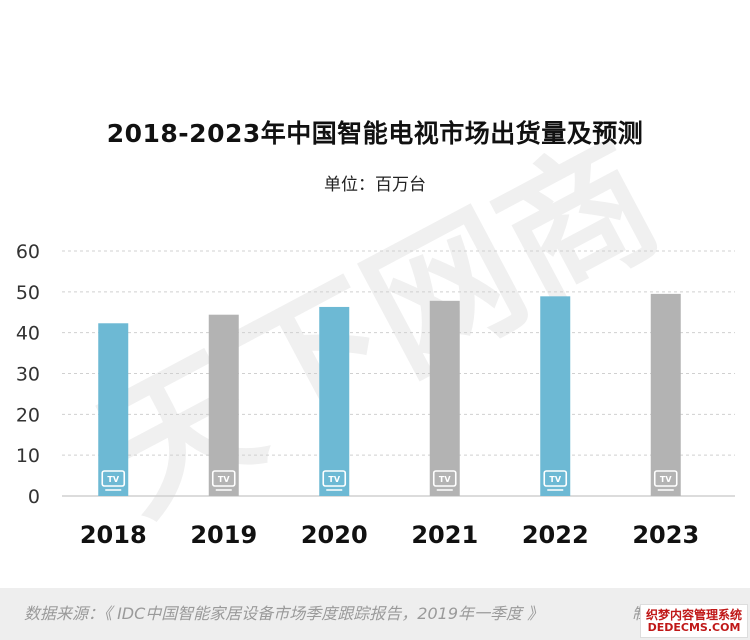 The height and width of the screenshot is (640, 750). I want to click on y-tick-label: 50, so click(28, 293).